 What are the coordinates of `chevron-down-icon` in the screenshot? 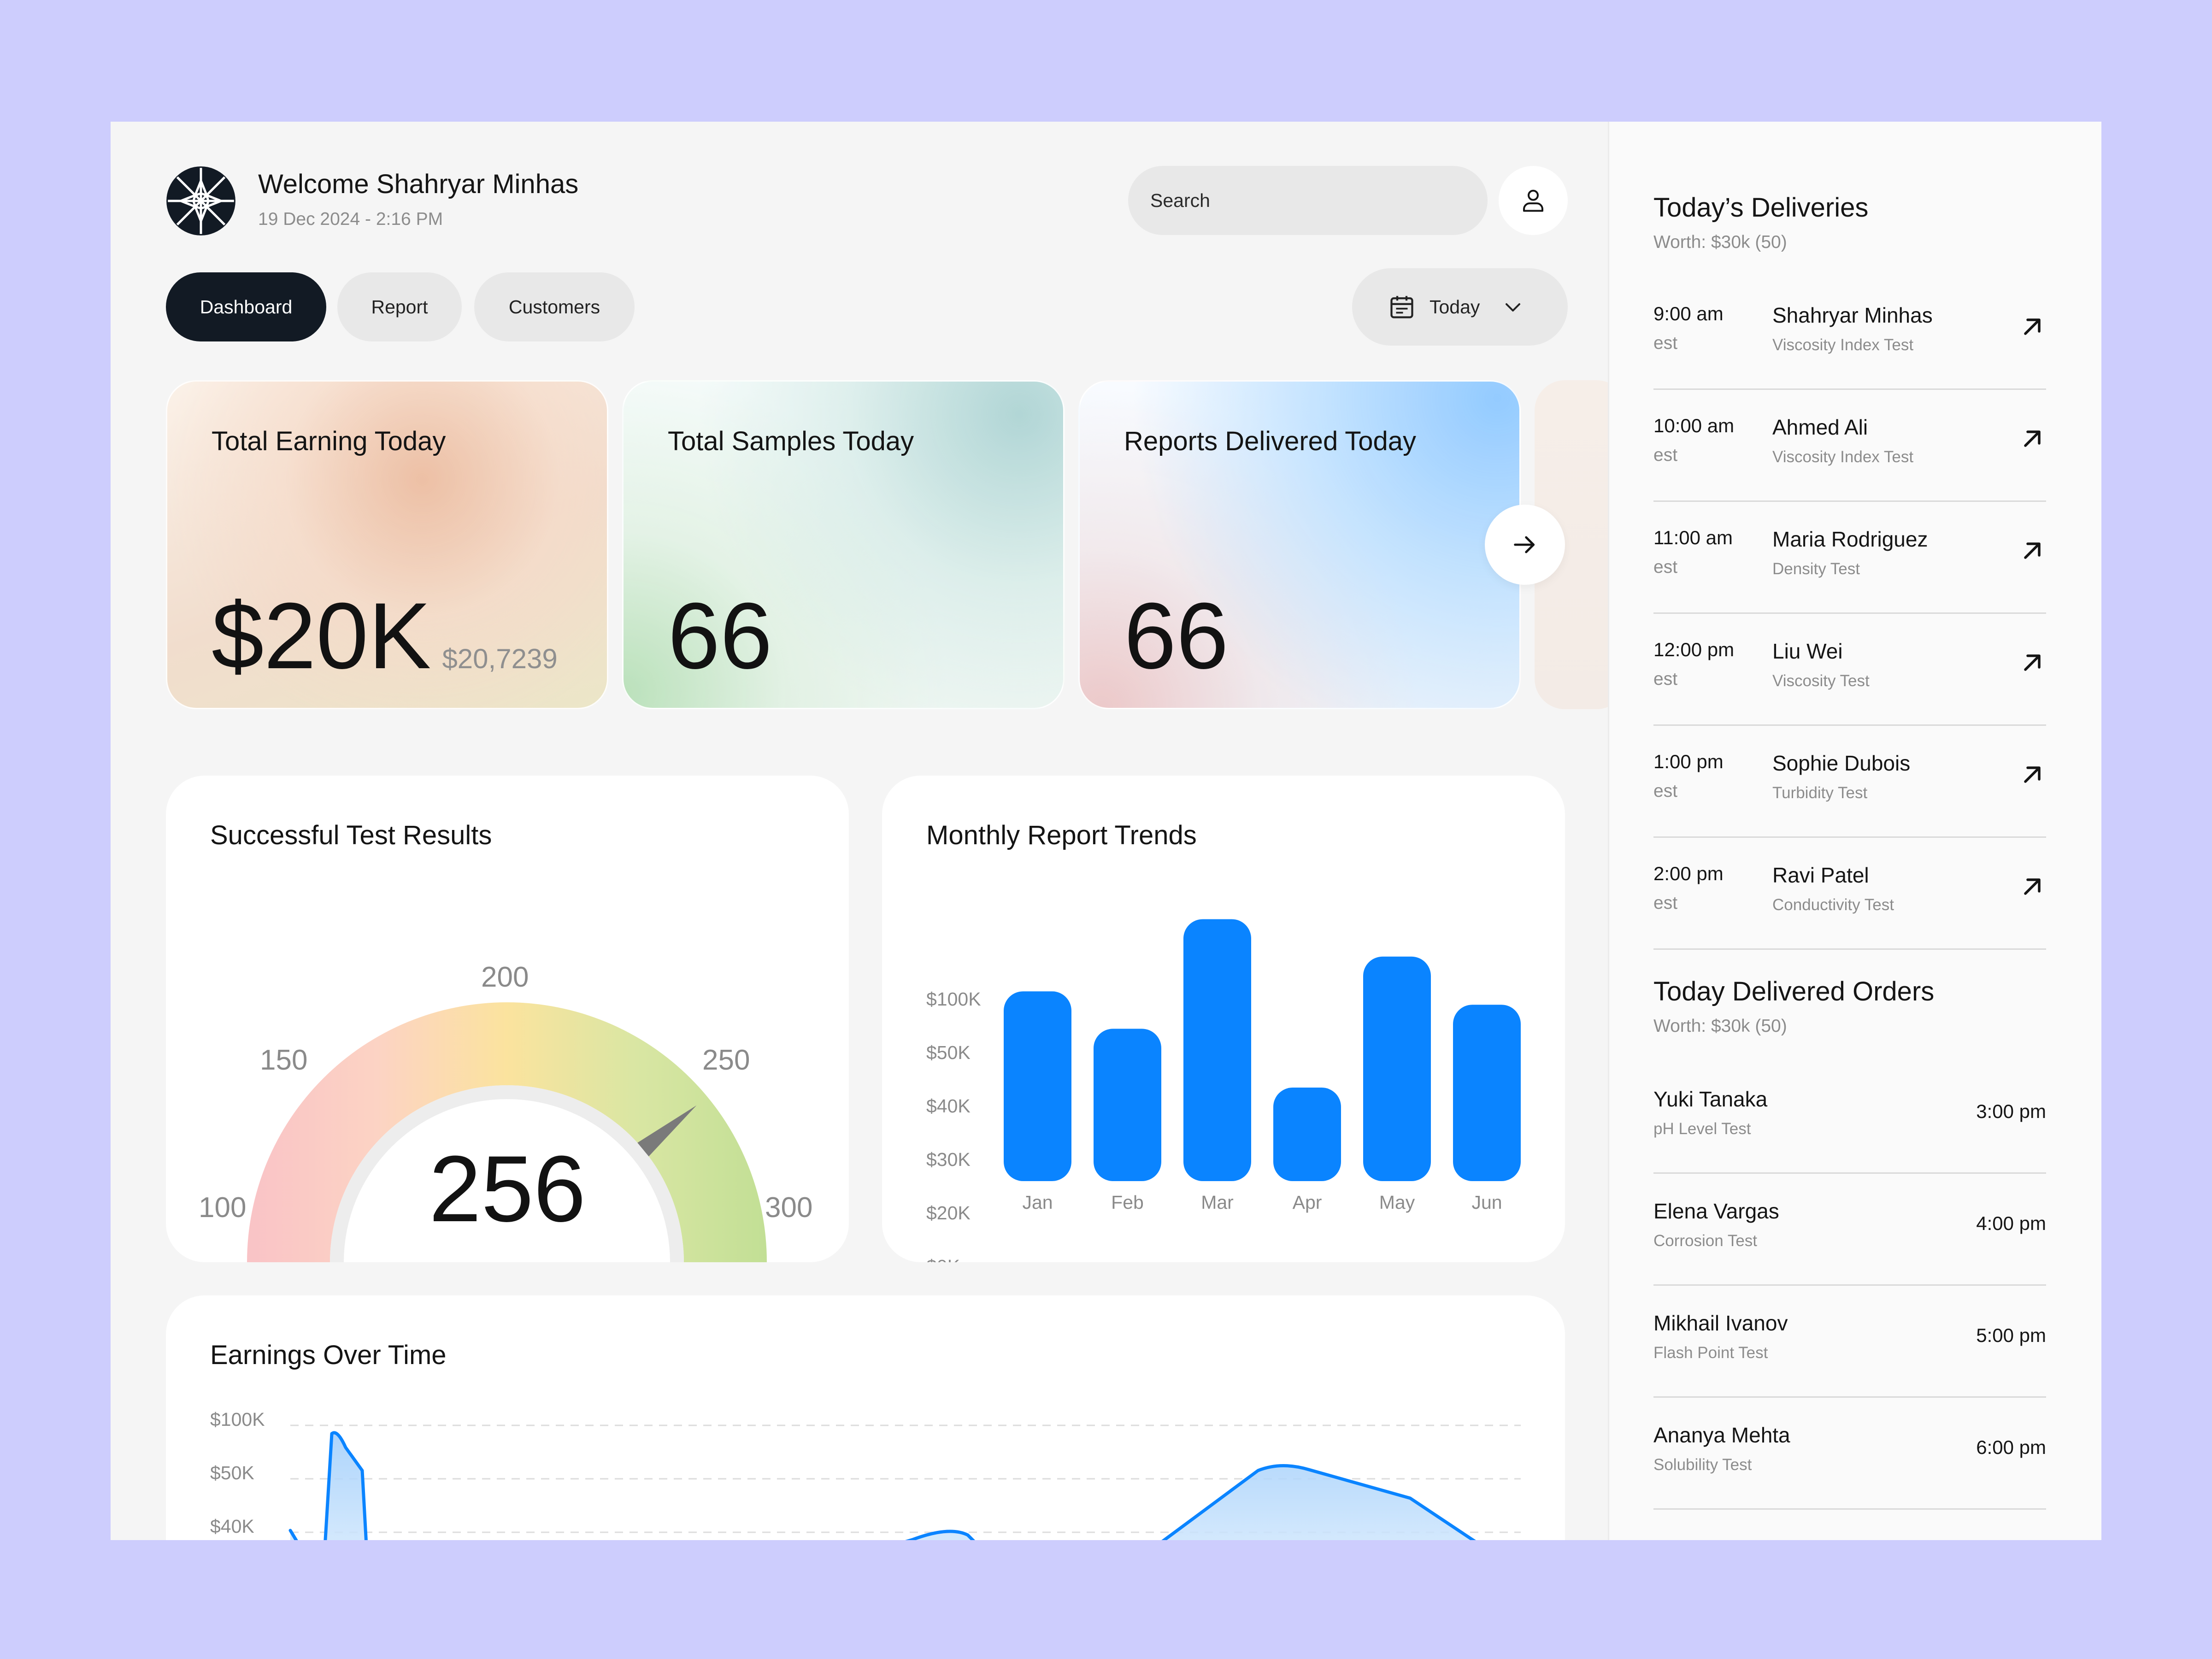 It's located at (1513, 307).